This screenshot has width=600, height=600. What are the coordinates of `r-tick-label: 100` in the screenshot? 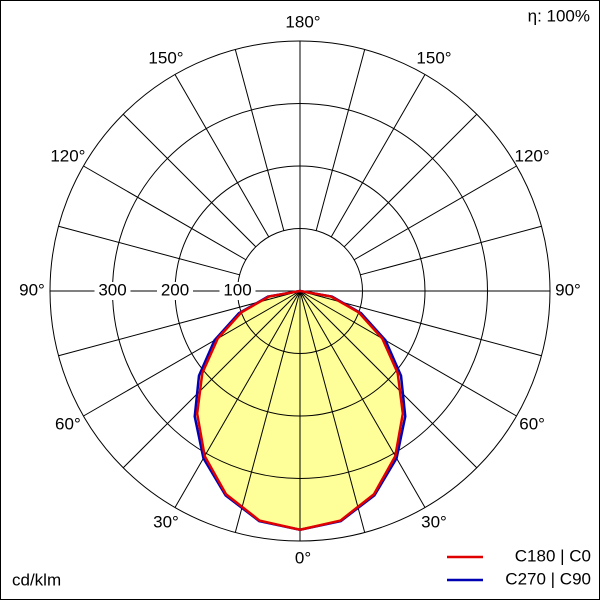 It's located at (237, 289).